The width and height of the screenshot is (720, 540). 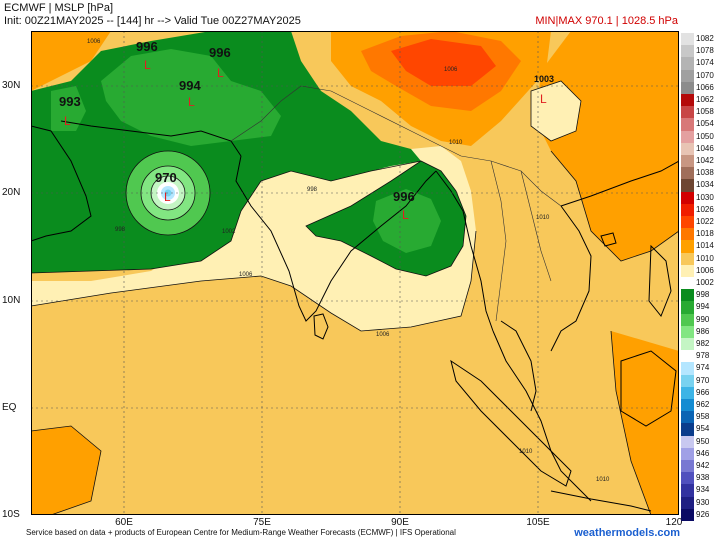 What do you see at coordinates (407, 221) in the screenshot?
I see `field-994-bay` at bounding box center [407, 221].